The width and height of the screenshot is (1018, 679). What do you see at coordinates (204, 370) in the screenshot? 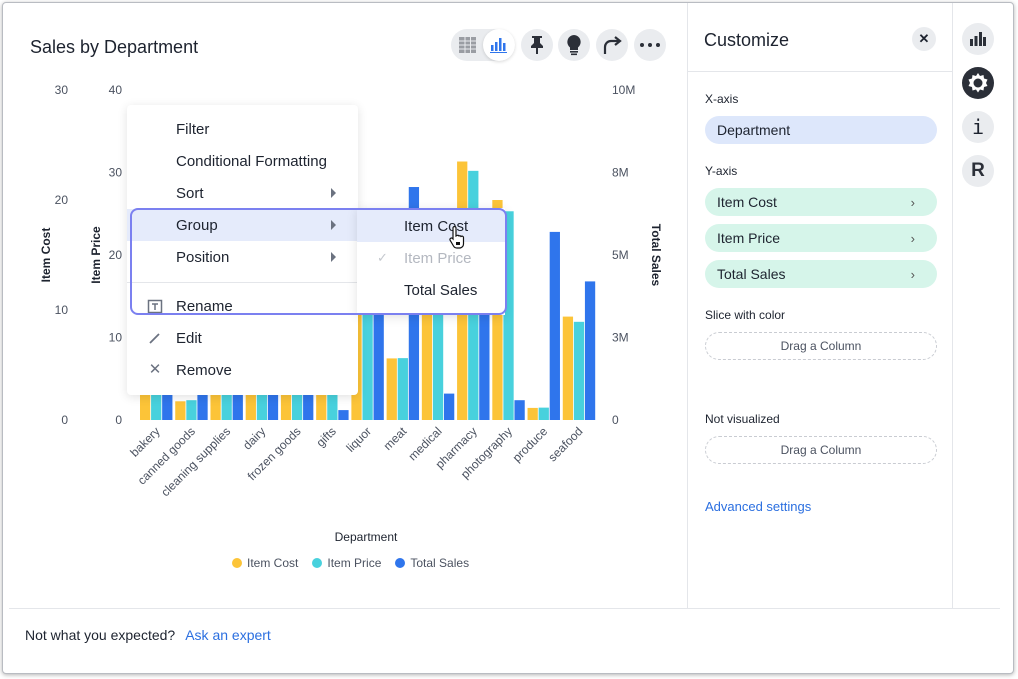
I see `menu-label: Remove` at bounding box center [204, 370].